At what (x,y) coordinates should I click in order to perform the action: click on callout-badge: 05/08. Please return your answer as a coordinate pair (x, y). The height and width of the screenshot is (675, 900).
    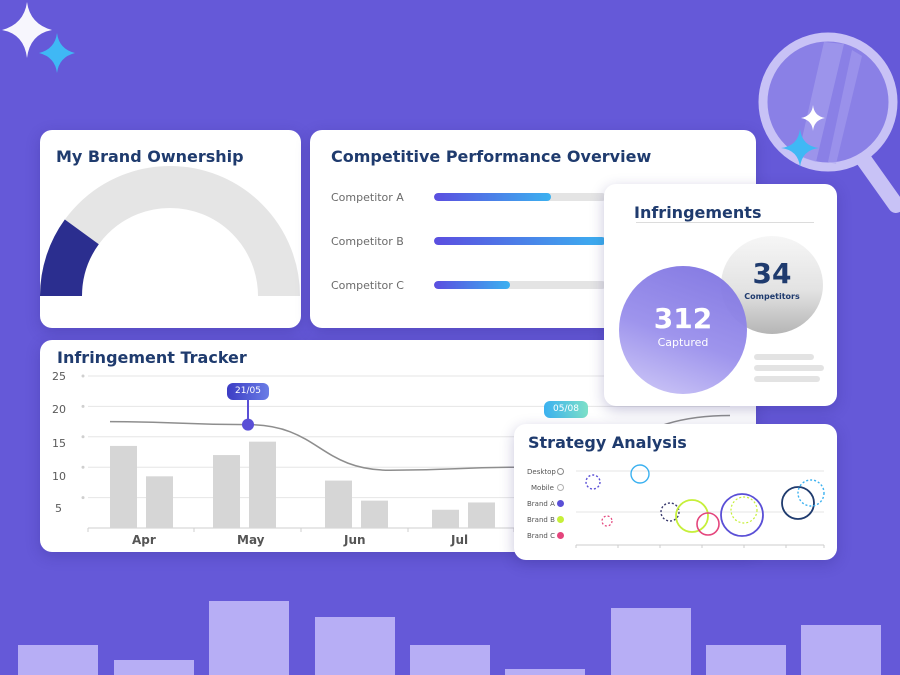
    Looking at the image, I should click on (566, 409).